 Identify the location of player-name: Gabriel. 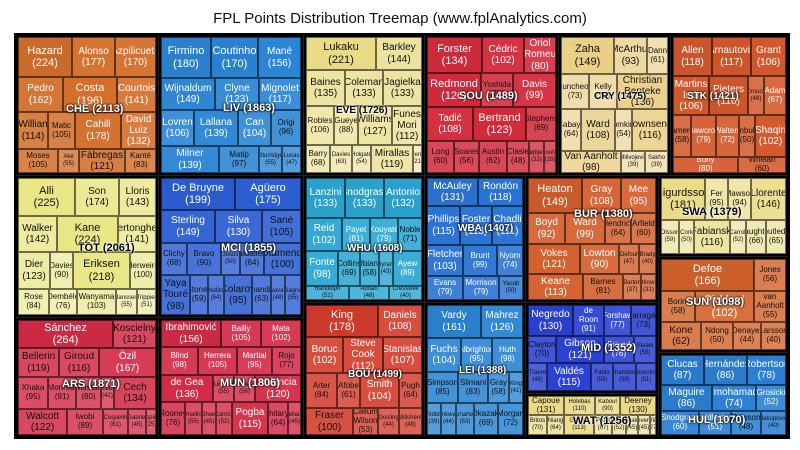
(137, 418).